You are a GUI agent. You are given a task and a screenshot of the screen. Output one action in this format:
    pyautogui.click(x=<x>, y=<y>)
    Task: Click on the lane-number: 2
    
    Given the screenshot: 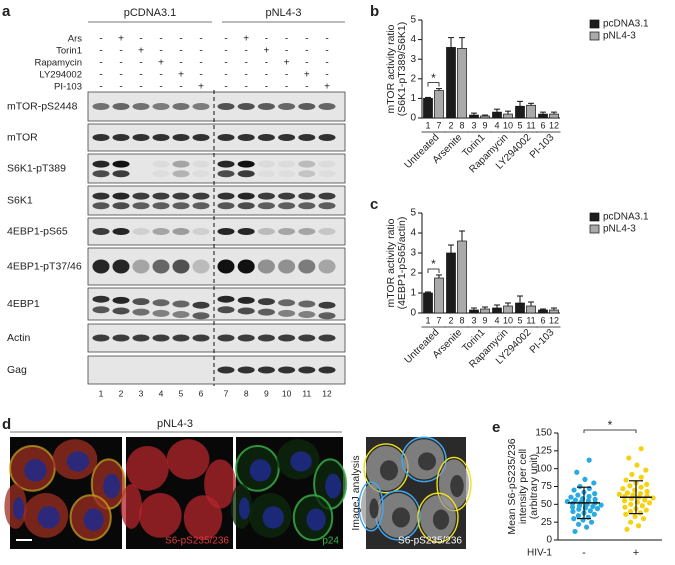 What is the action you would take?
    pyautogui.click(x=450, y=125)
    